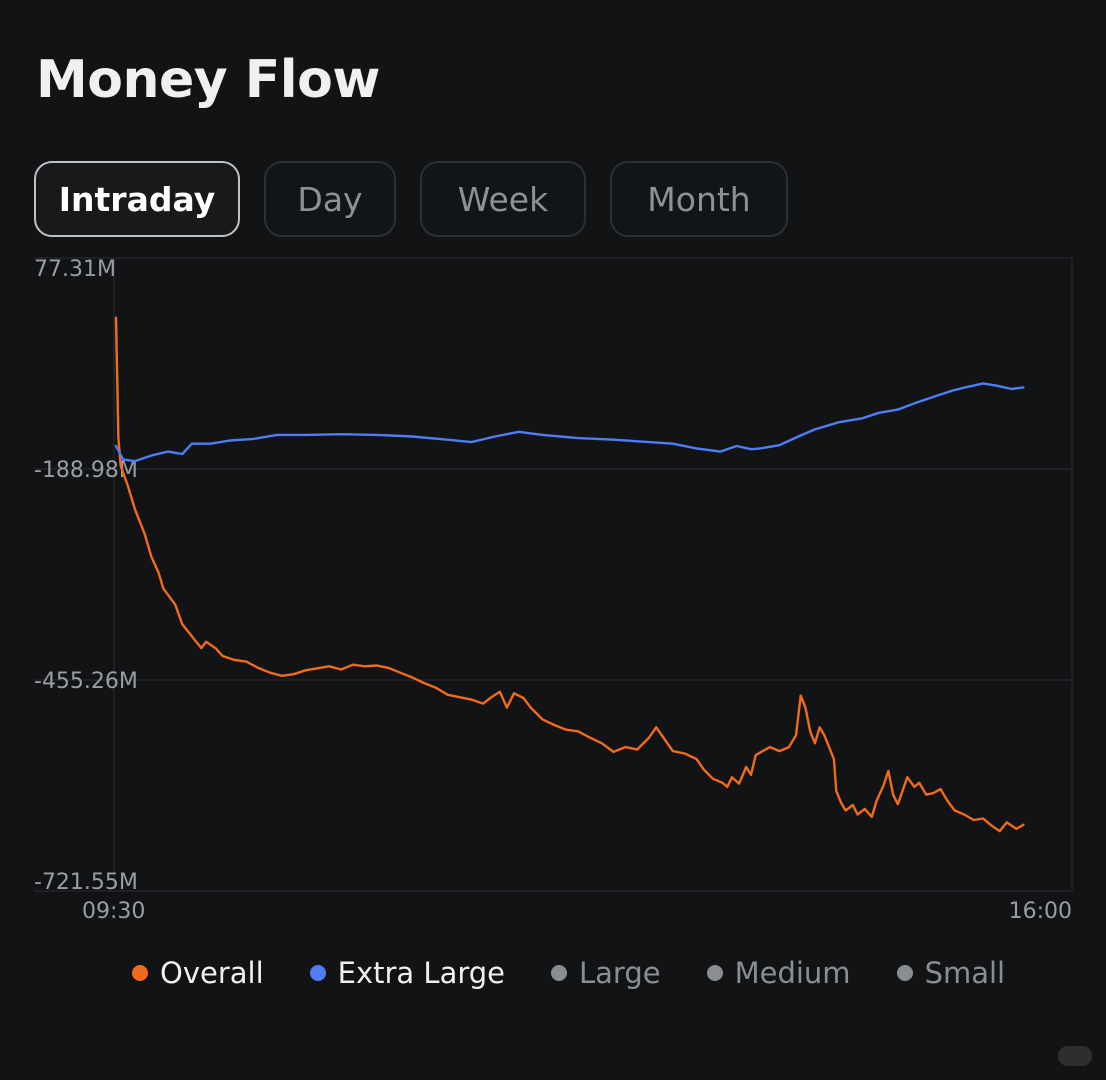 Image resolution: width=1106 pixels, height=1080 pixels. I want to click on legend-dot-small, so click(904, 973).